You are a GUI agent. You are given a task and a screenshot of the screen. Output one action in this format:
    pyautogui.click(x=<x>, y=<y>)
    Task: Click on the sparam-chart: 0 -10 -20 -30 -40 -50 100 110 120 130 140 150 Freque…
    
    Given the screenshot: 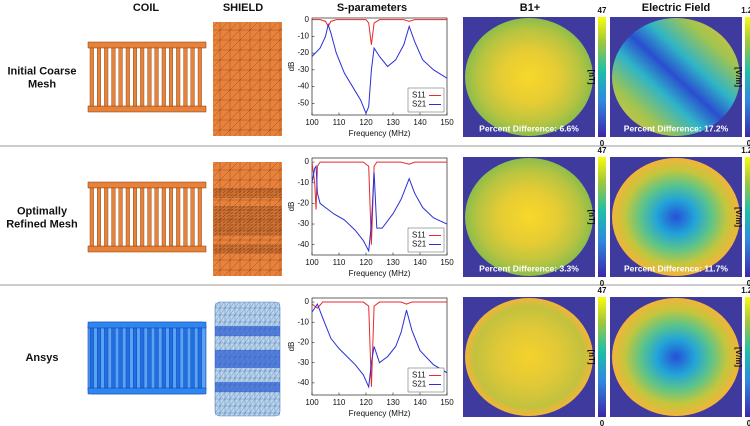 What is the action you would take?
    pyautogui.click(x=370, y=76)
    